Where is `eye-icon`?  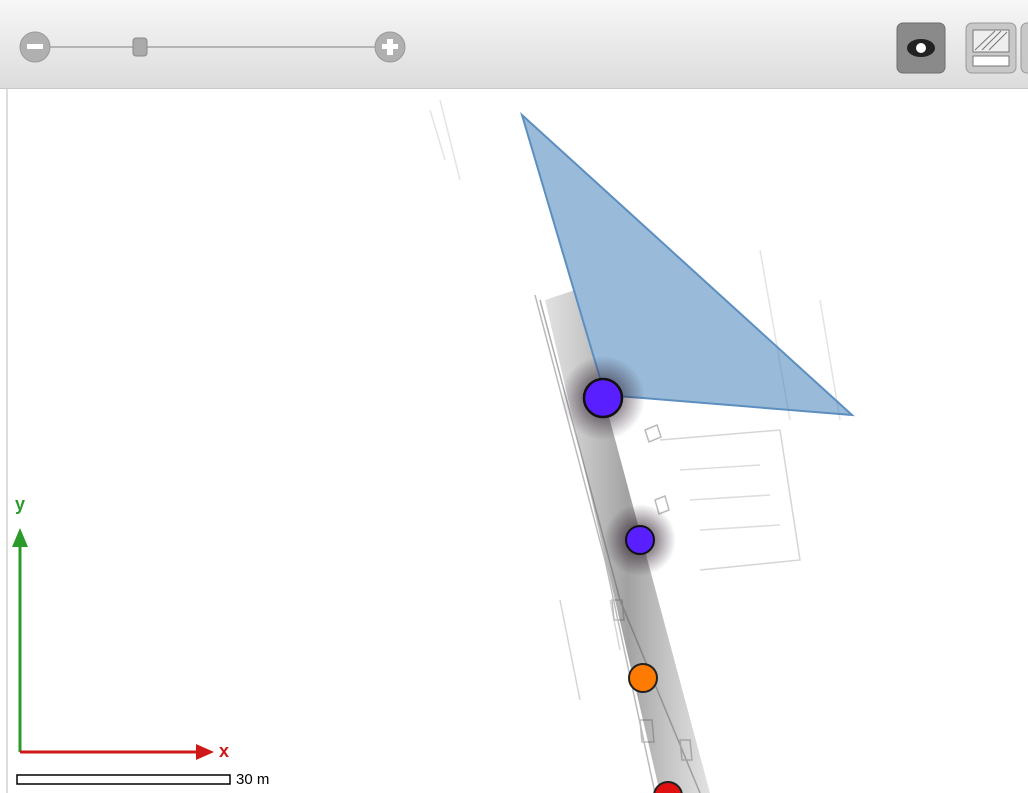
eye-icon is located at coordinates (921, 48).